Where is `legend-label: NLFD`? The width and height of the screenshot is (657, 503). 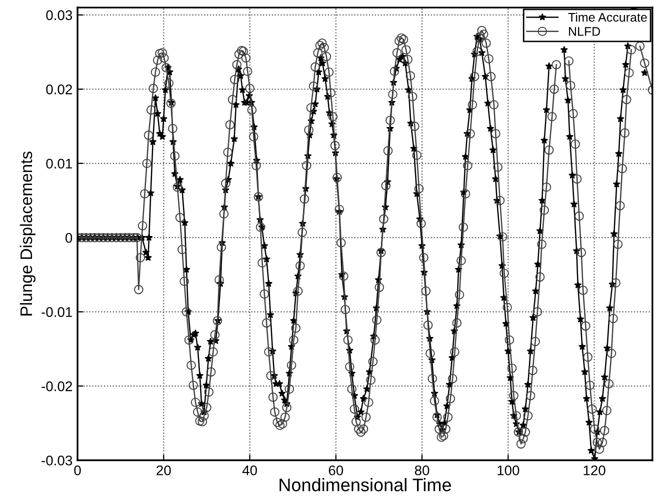 legend-label: NLFD is located at coordinates (584, 31).